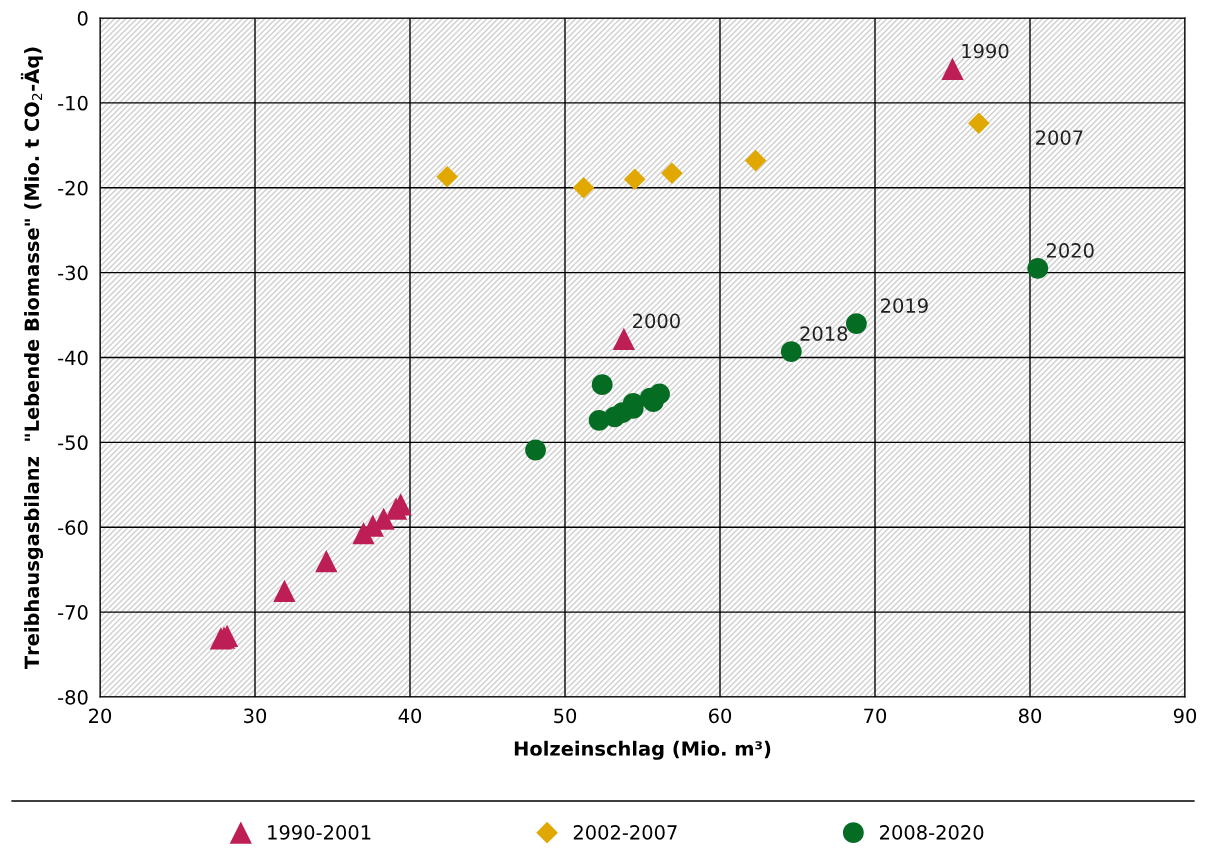 Image resolution: width=1206 pixels, height=861 pixels. What do you see at coordinates (319, 832) in the screenshot?
I see `legend-label: 1990-2001` at bounding box center [319, 832].